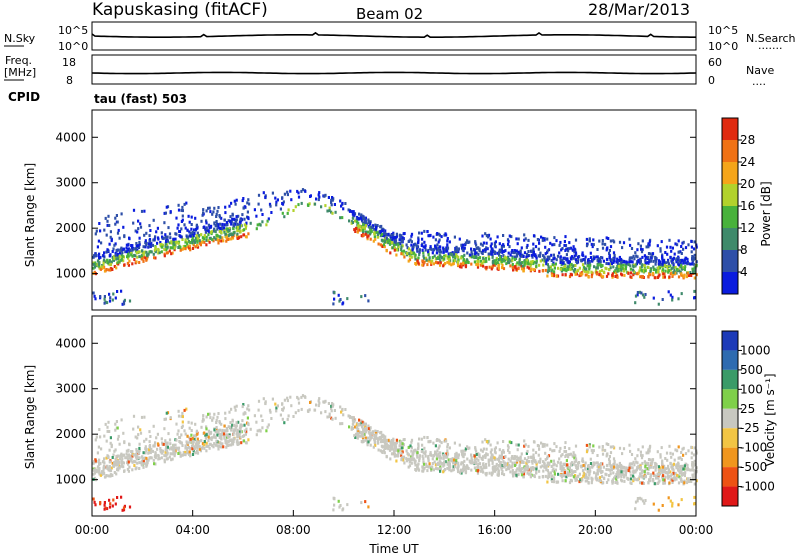 The image size is (800, 554). I want to click on time-xlabel: Time UT, so click(393, 548).